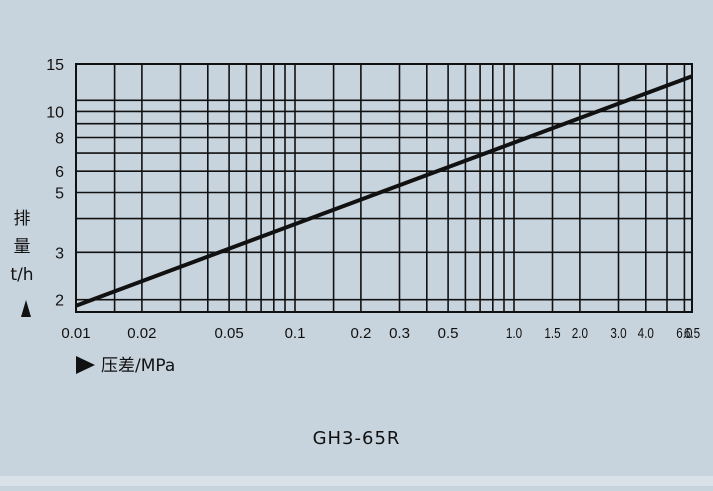  I want to click on x-tick-label: 6.5, so click(692, 333).